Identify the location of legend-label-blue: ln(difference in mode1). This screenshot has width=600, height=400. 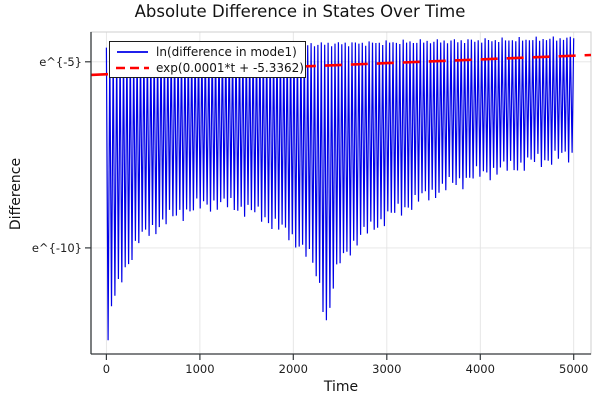
(226, 51).